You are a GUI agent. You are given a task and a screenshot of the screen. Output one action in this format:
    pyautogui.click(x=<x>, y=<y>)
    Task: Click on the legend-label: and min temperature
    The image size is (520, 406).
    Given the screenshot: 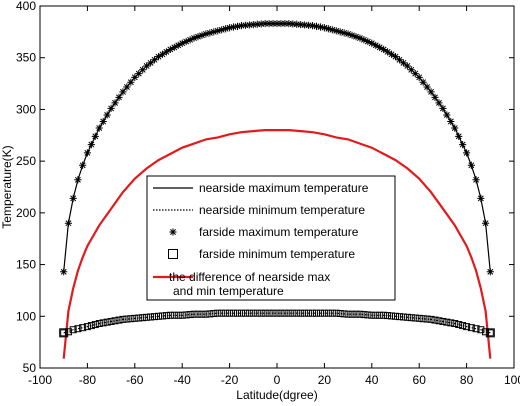 What is the action you would take?
    pyautogui.click(x=228, y=291)
    